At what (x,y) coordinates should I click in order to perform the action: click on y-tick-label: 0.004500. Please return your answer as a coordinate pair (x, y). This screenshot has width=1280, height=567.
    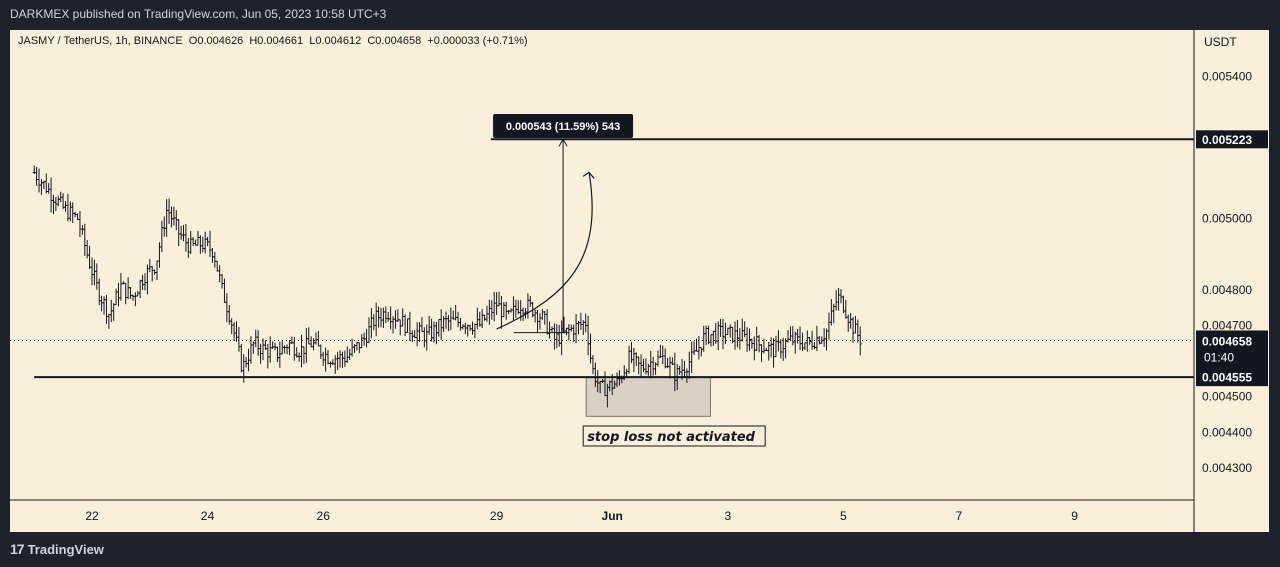
    Looking at the image, I should click on (1227, 397).